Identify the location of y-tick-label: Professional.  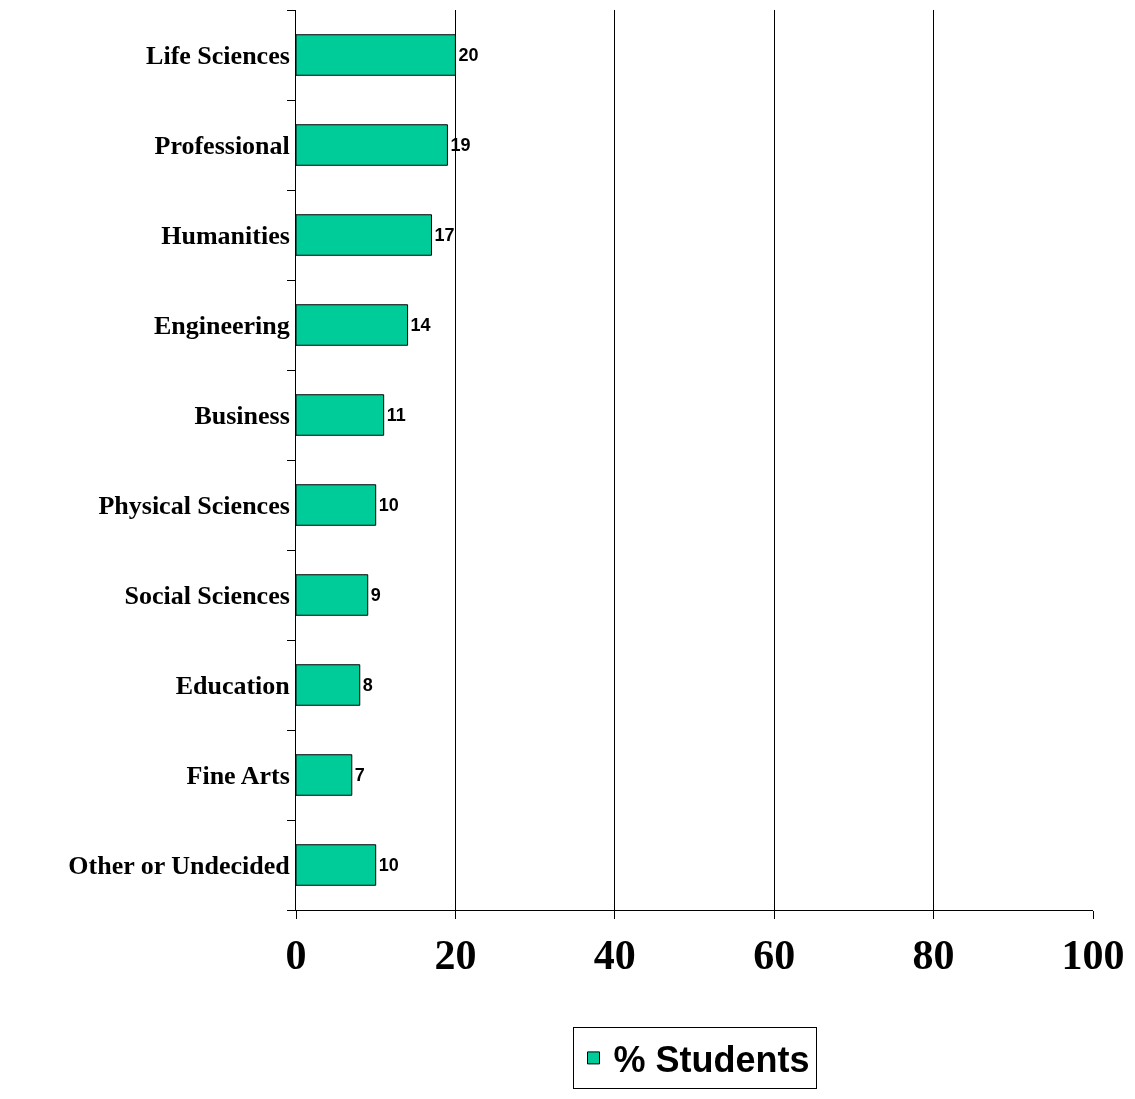
(222, 146).